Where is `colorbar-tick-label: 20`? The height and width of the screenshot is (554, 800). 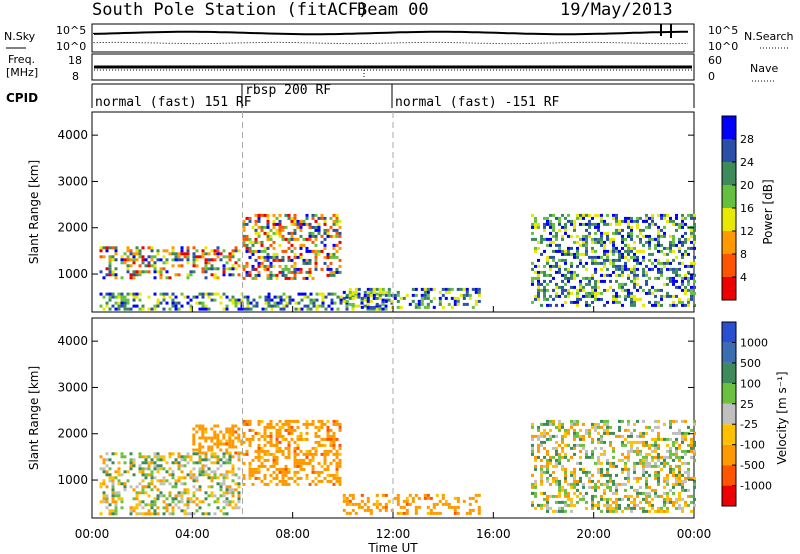 colorbar-tick-label: 20 is located at coordinates (747, 185).